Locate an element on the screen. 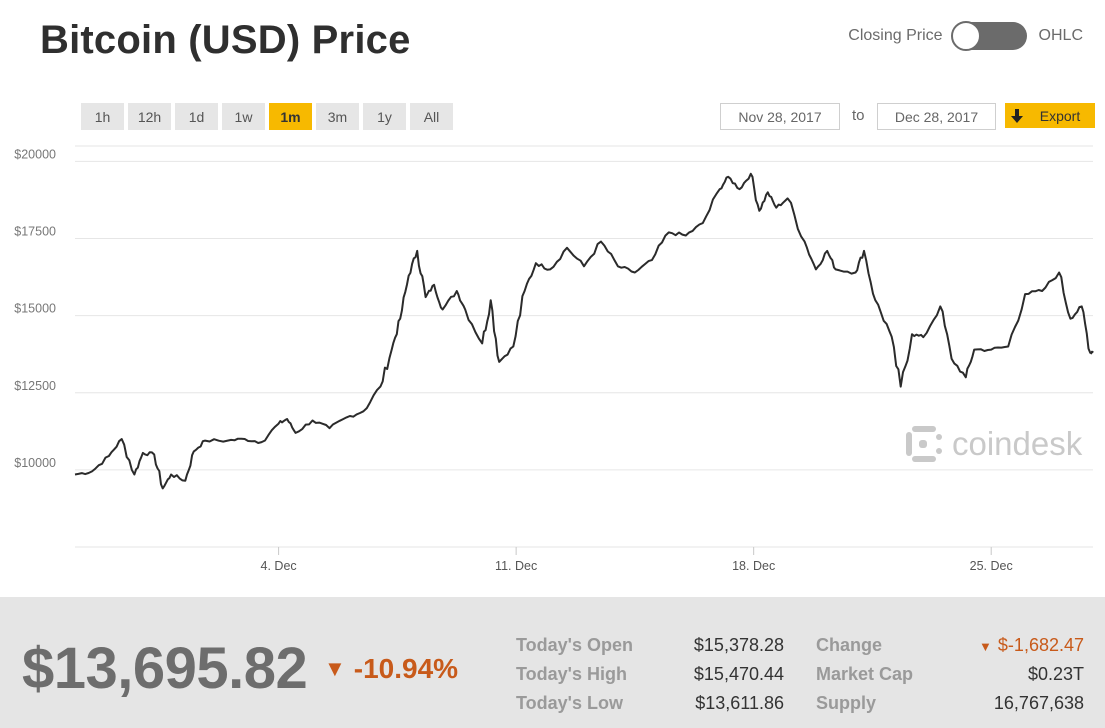  change-percent-value: -10.94% is located at coordinates (406, 668).